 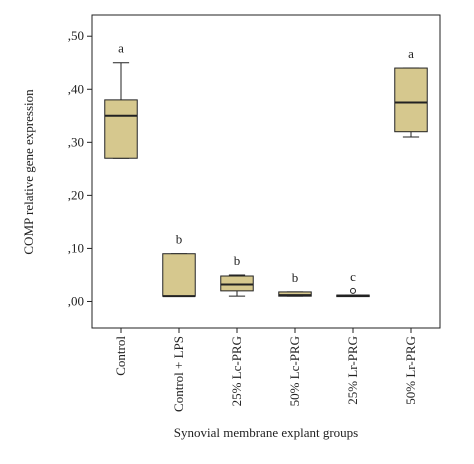 What do you see at coordinates (266, 432) in the screenshot?
I see `x-axis-title: Synovial membrane explant groups` at bounding box center [266, 432].